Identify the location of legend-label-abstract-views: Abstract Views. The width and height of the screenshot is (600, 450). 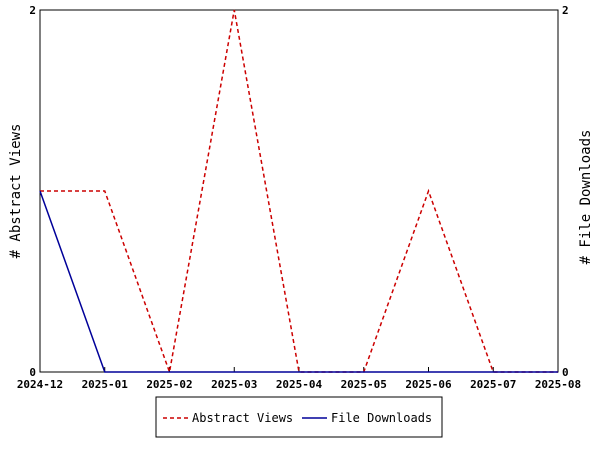
(242, 418).